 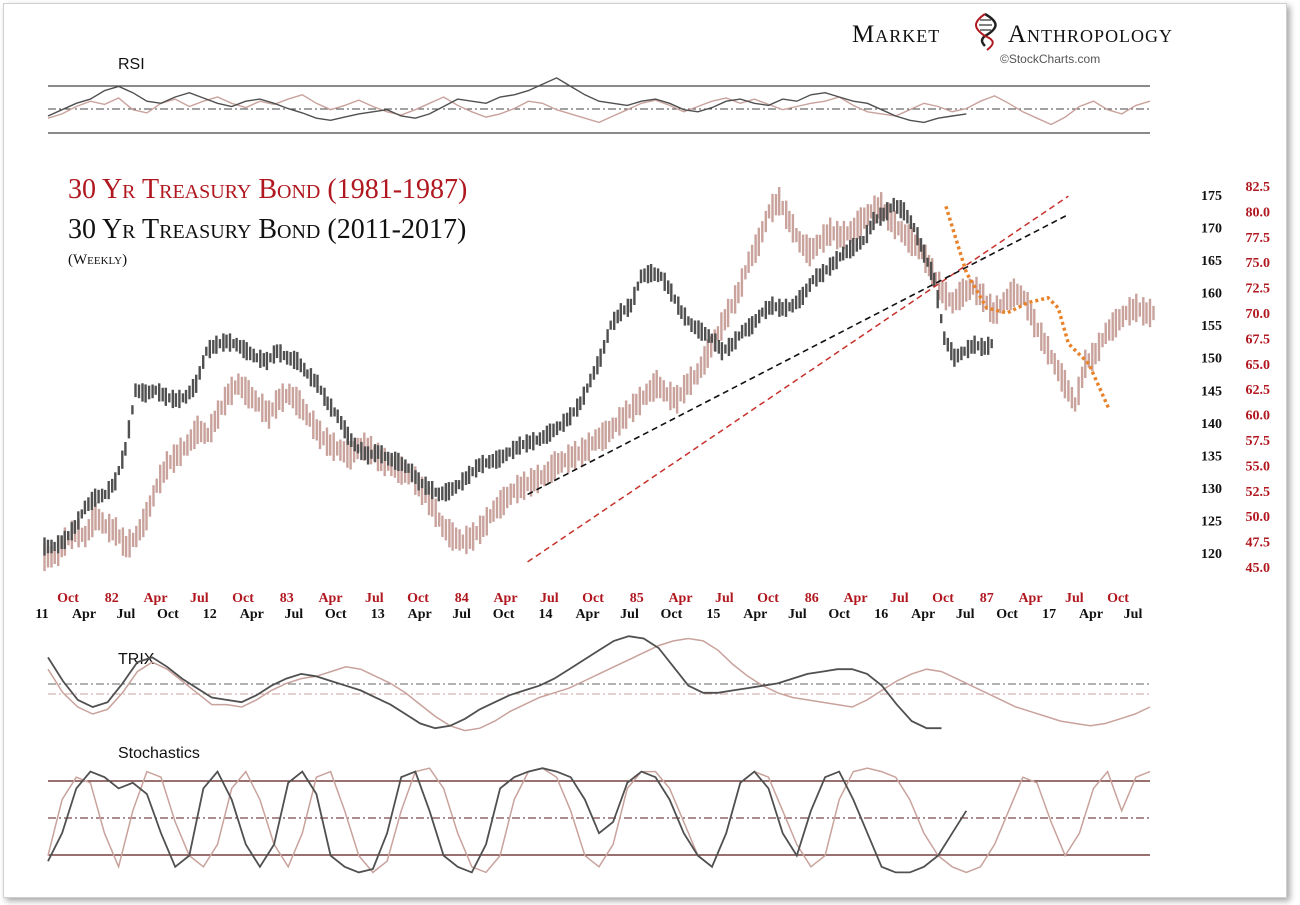 What do you see at coordinates (1211, 489) in the screenshot?
I see `left-tick-label: 130` at bounding box center [1211, 489].